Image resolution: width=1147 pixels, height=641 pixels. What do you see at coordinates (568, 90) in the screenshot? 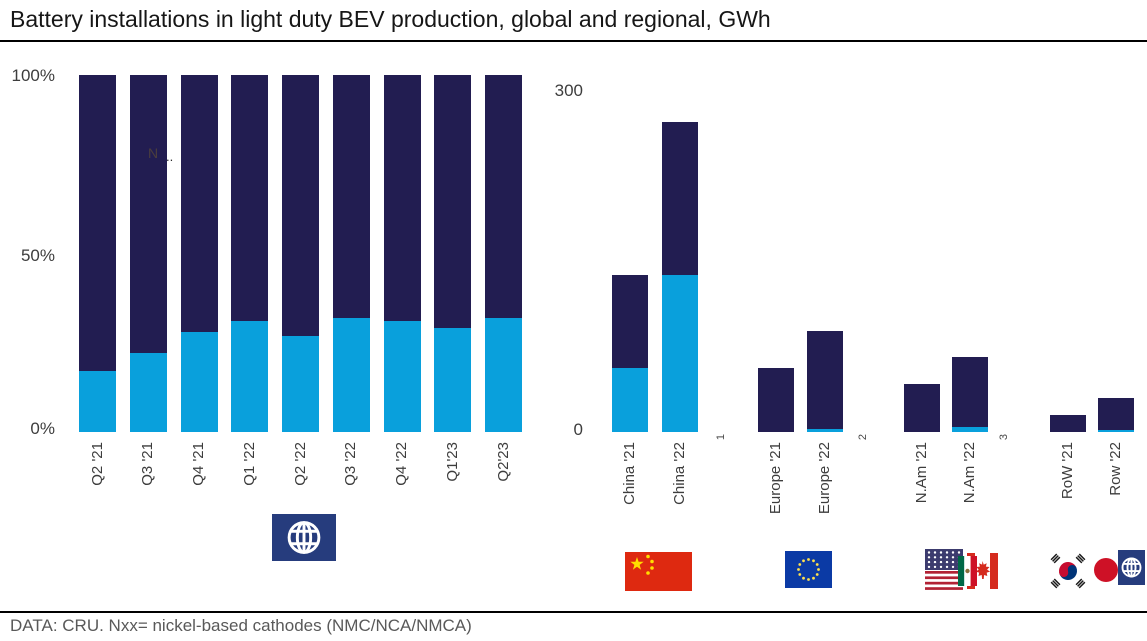
I see `y-tick-300: 300` at bounding box center [568, 90].